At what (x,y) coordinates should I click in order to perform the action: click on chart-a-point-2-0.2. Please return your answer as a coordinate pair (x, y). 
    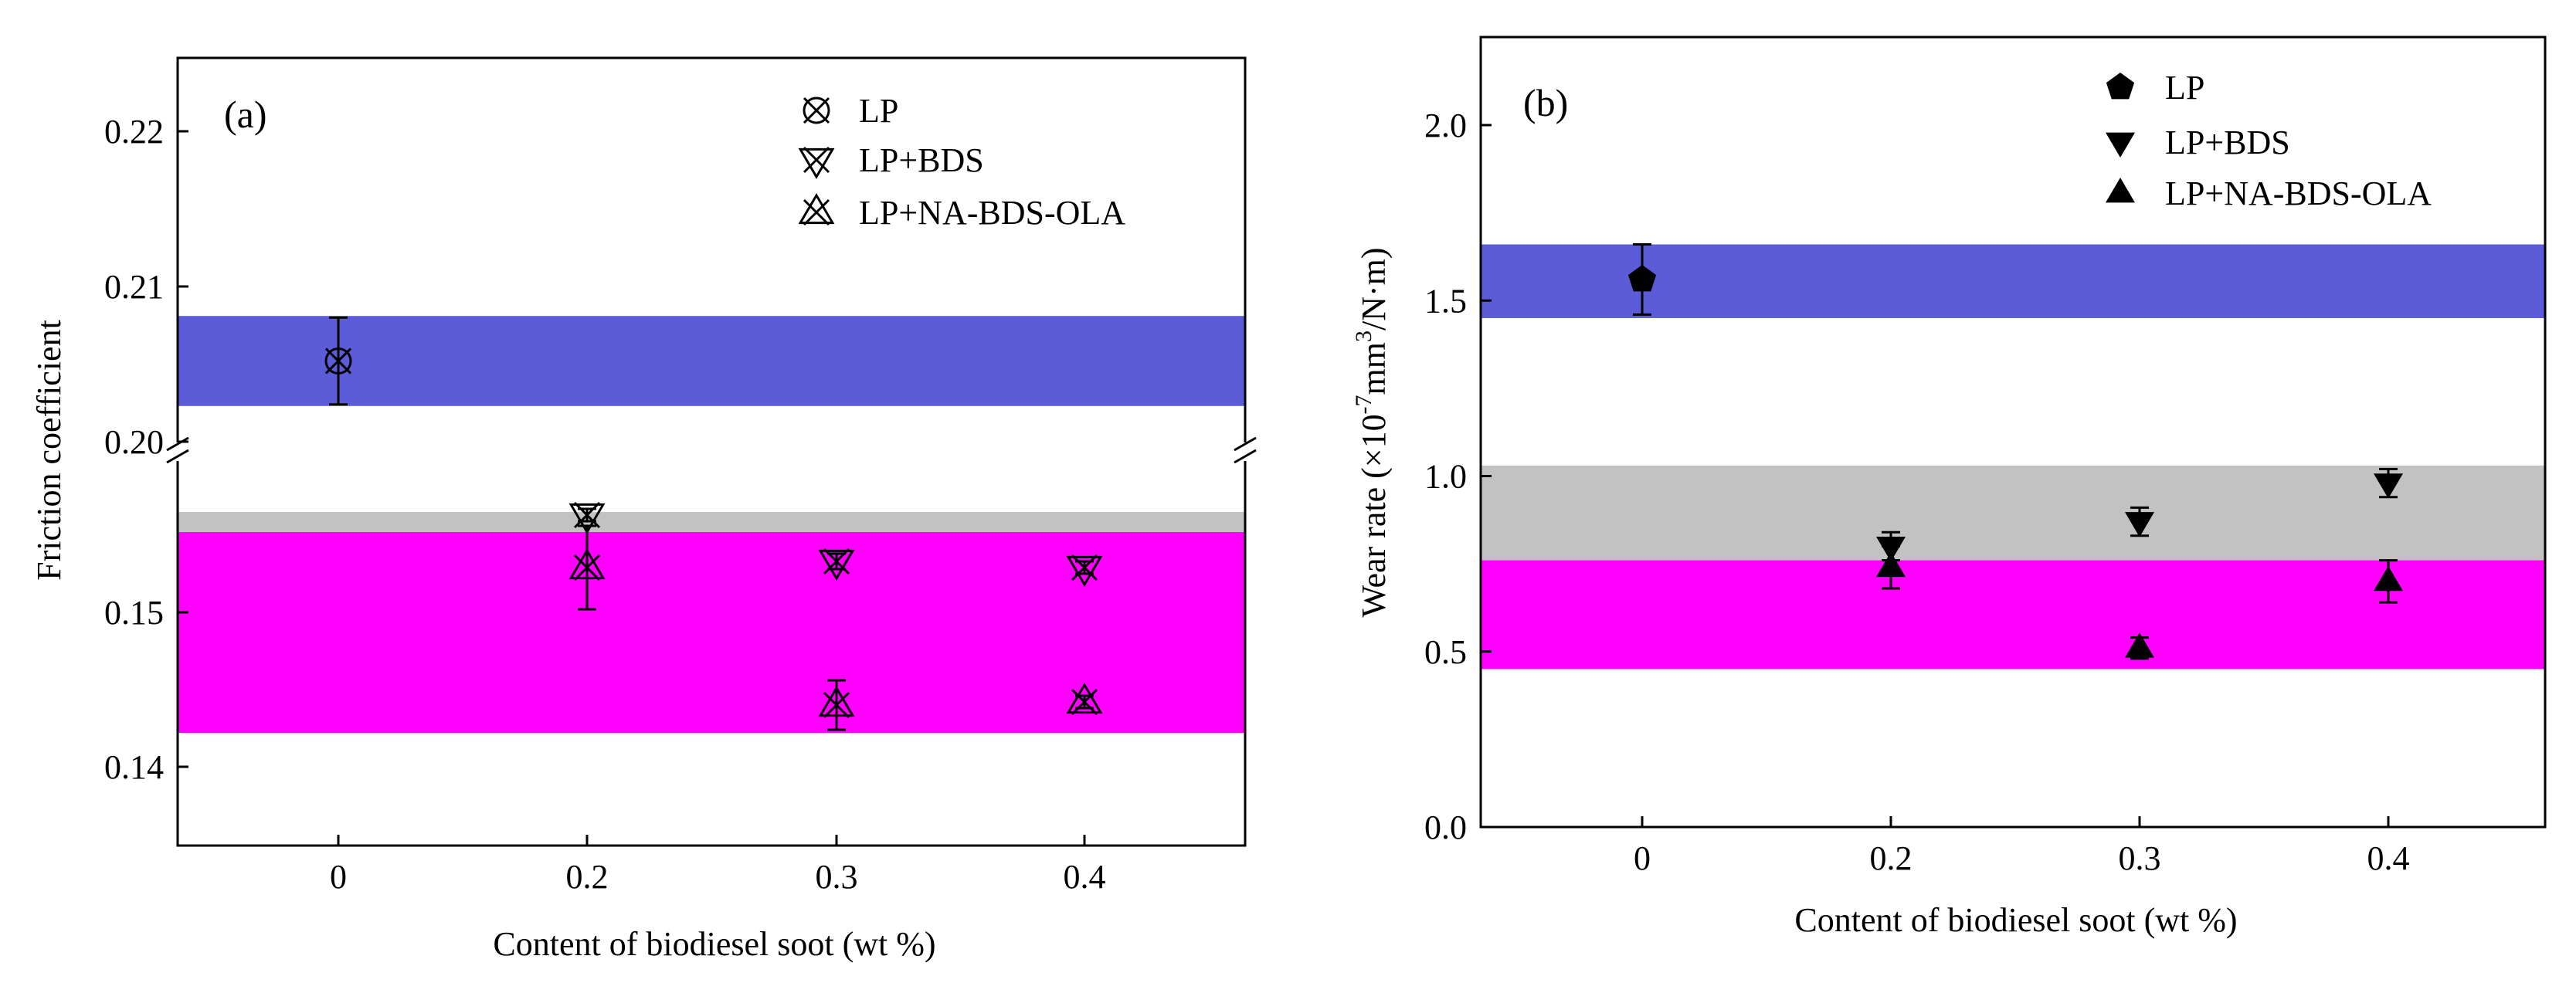
    Looking at the image, I should click on (587, 564).